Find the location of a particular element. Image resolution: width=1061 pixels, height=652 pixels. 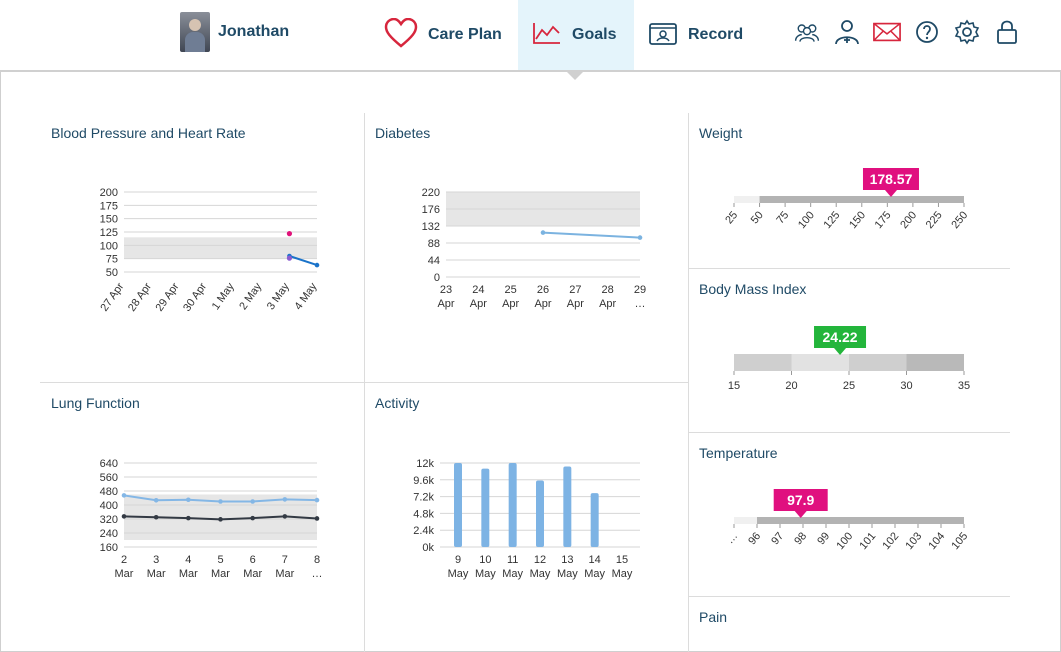

mail-icon is located at coordinates (887, 32).